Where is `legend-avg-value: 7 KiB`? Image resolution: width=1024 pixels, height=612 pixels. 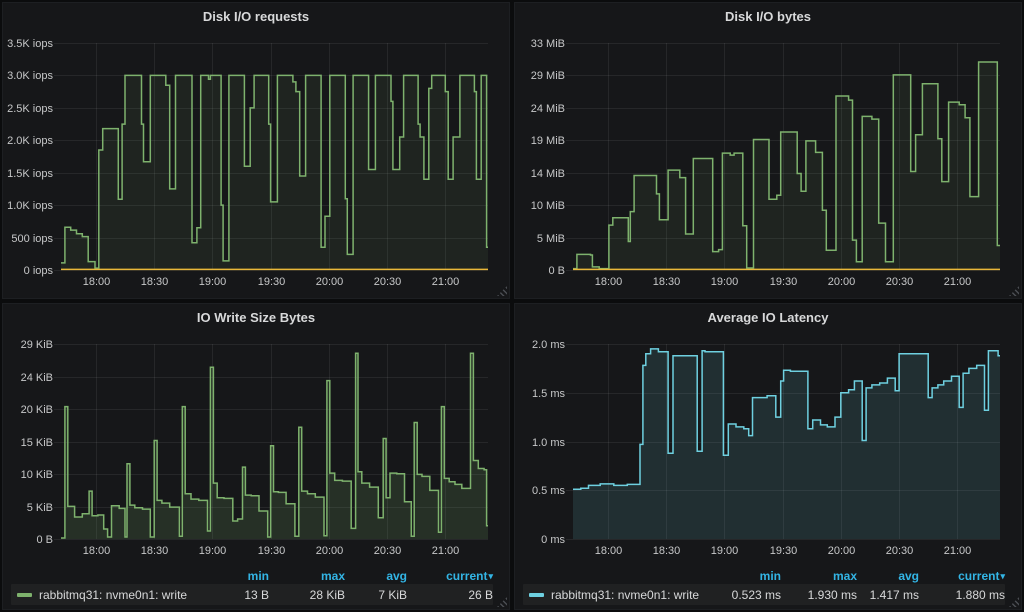 legend-avg-value: 7 KiB is located at coordinates (392, 594).